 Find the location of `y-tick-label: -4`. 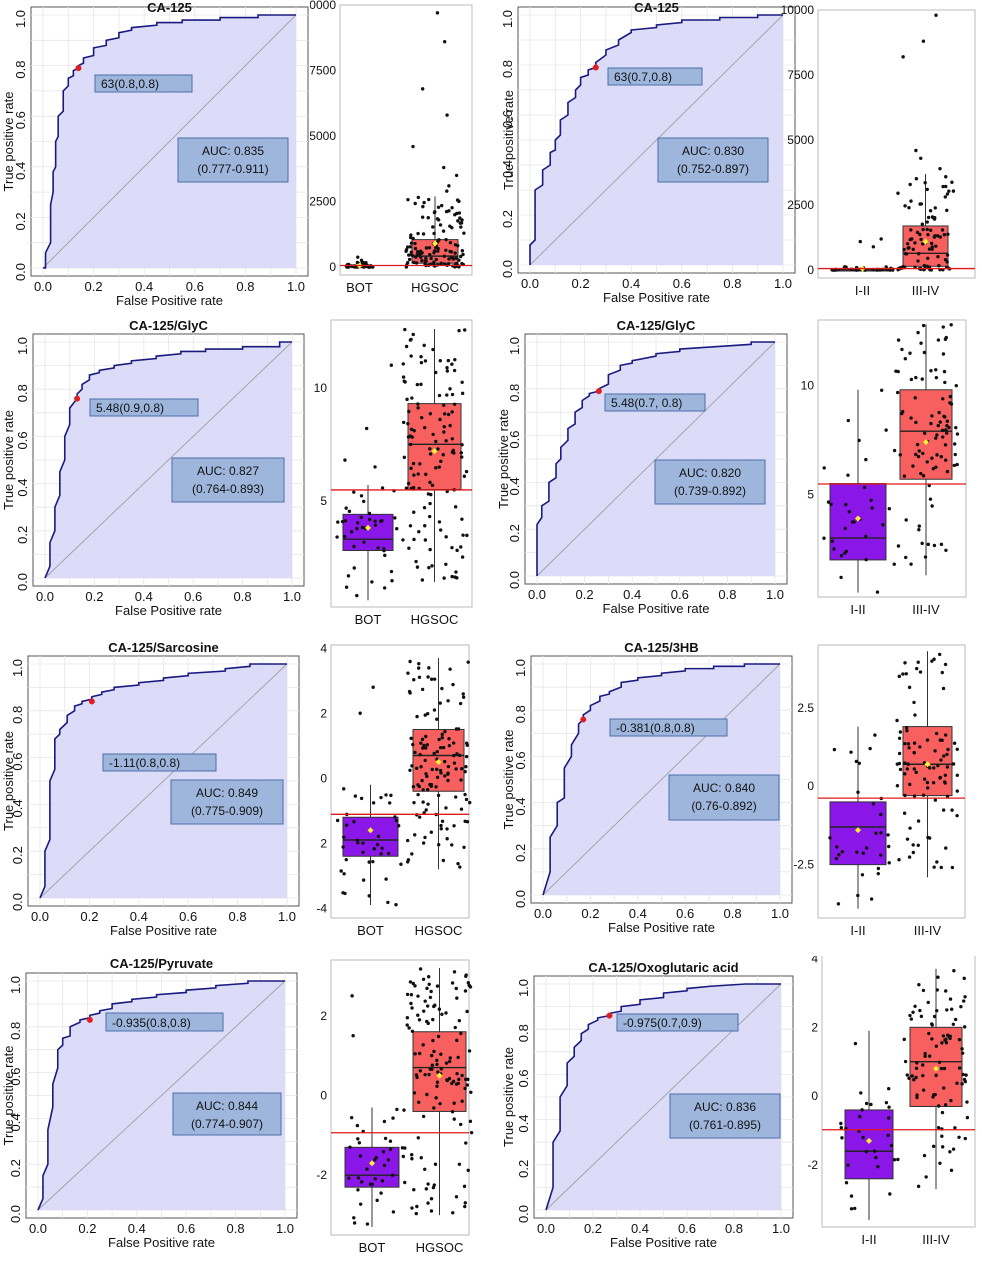

y-tick-label: -4 is located at coordinates (321, 908).